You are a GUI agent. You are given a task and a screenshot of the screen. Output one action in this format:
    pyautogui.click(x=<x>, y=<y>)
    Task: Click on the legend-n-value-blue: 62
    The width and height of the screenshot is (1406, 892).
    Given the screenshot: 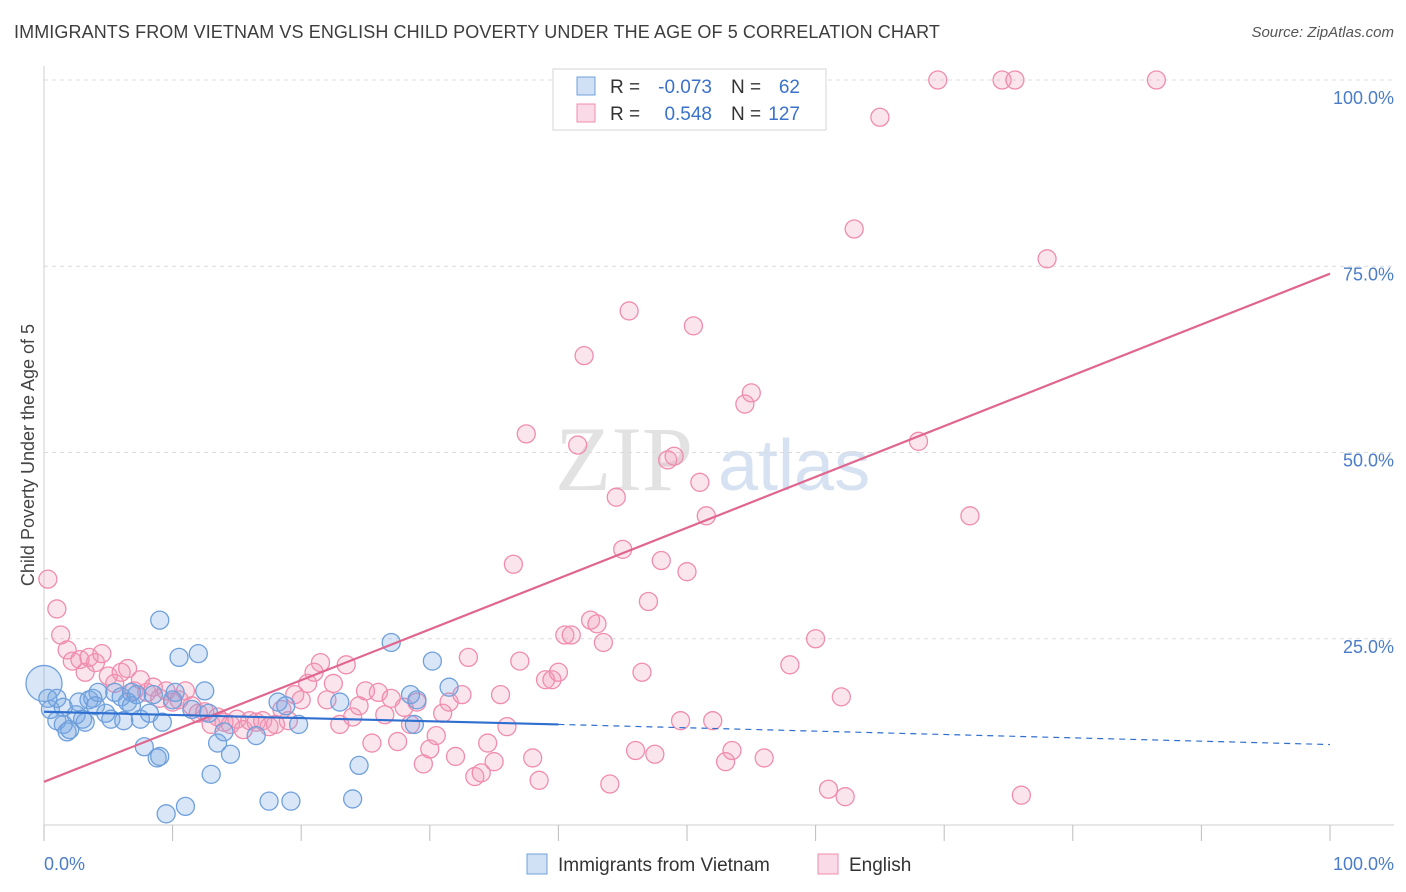 What is the action you would take?
    pyautogui.click(x=789, y=87)
    